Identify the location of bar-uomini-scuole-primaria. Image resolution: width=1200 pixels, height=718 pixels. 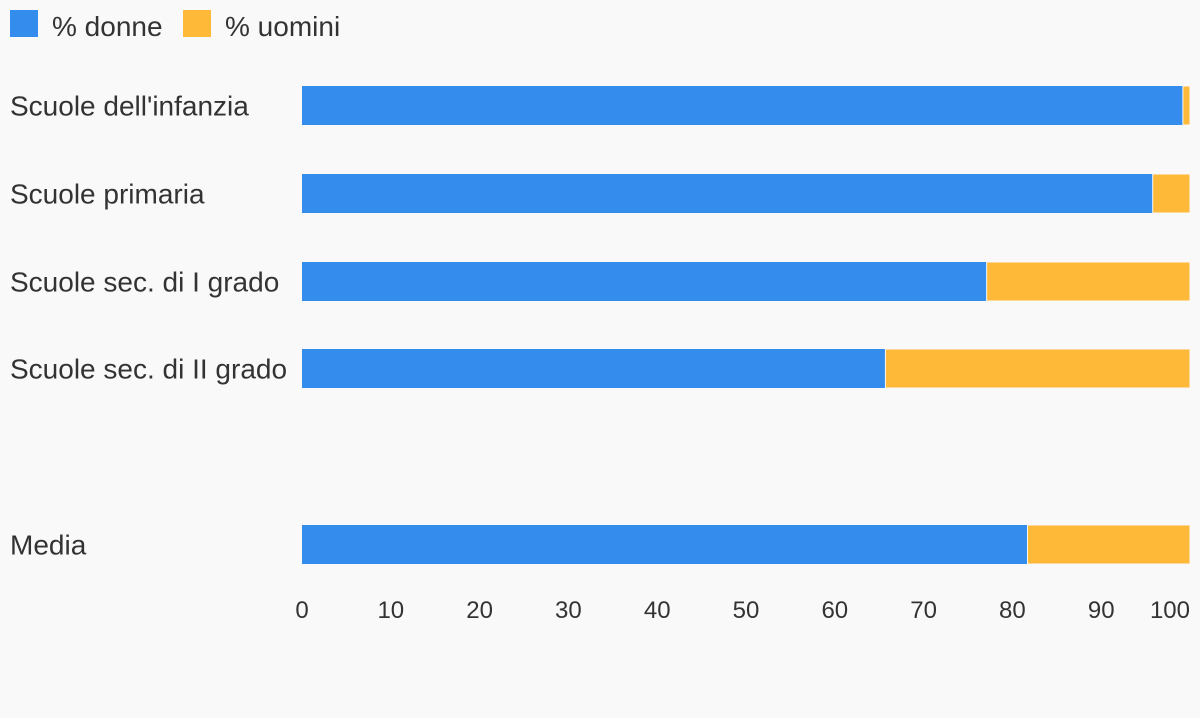
(1171, 193).